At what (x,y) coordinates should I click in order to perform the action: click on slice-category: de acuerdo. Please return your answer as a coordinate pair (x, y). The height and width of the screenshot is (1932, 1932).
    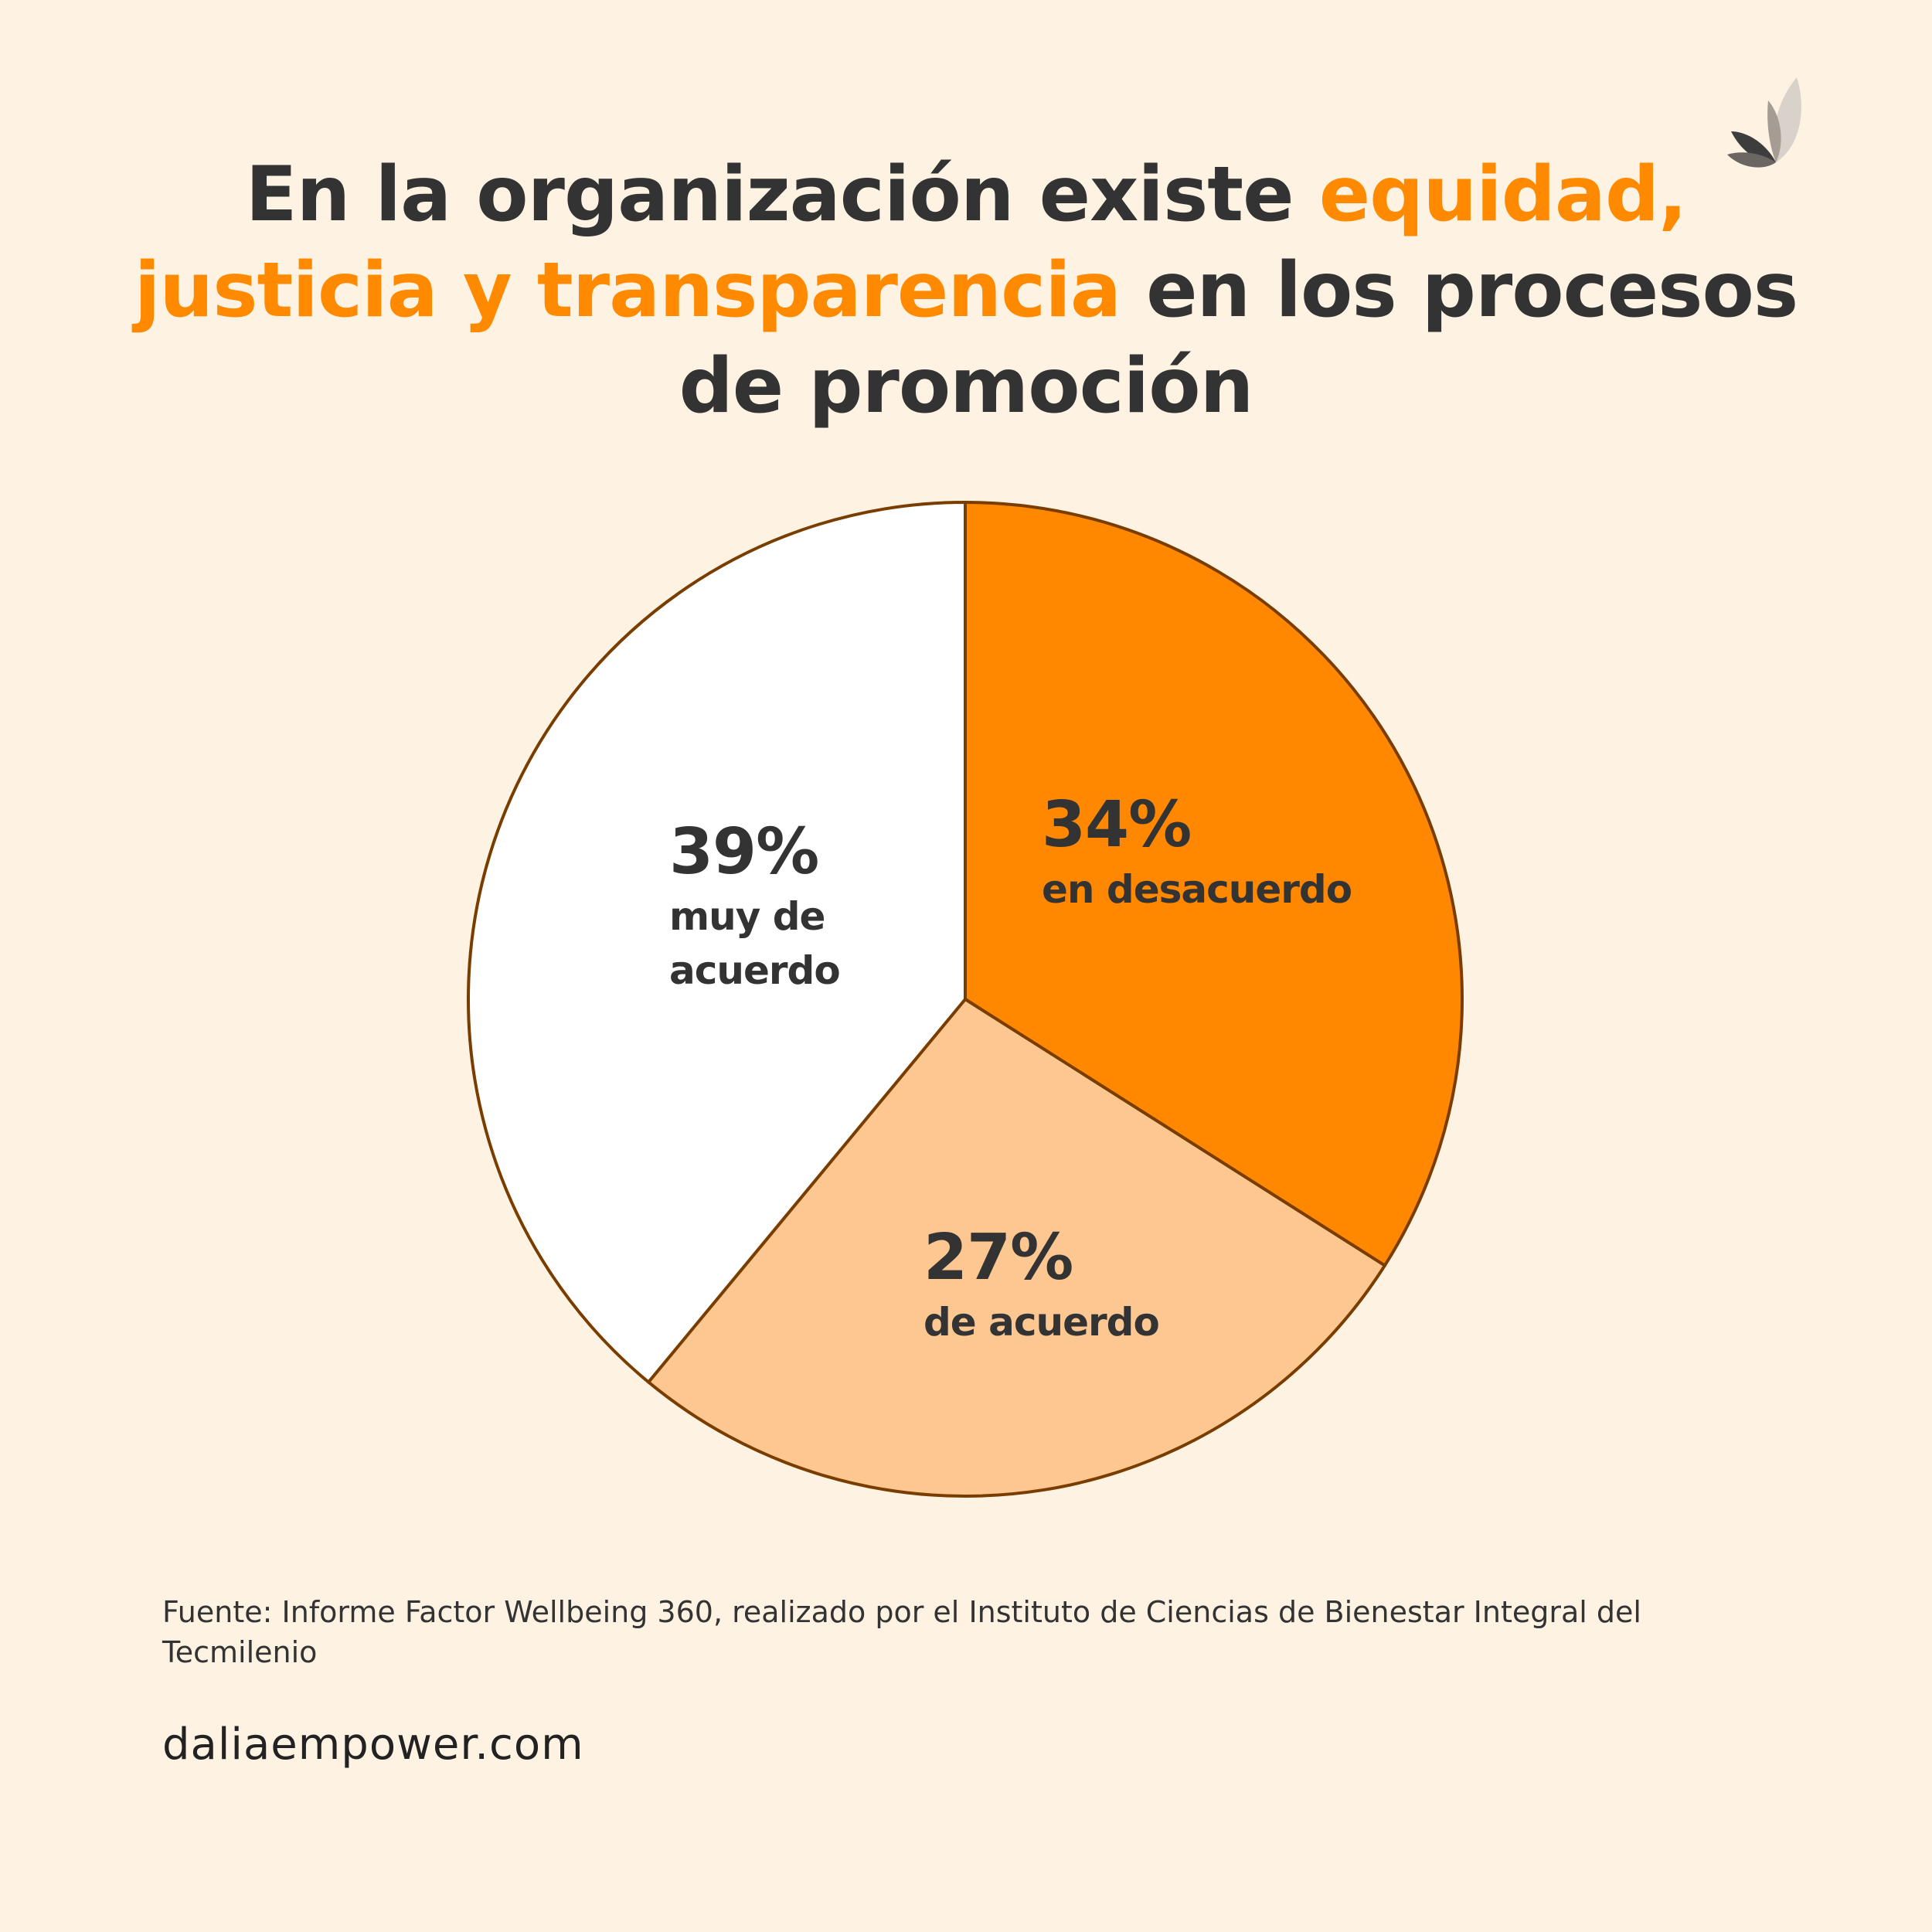
    Looking at the image, I should click on (1042, 1322).